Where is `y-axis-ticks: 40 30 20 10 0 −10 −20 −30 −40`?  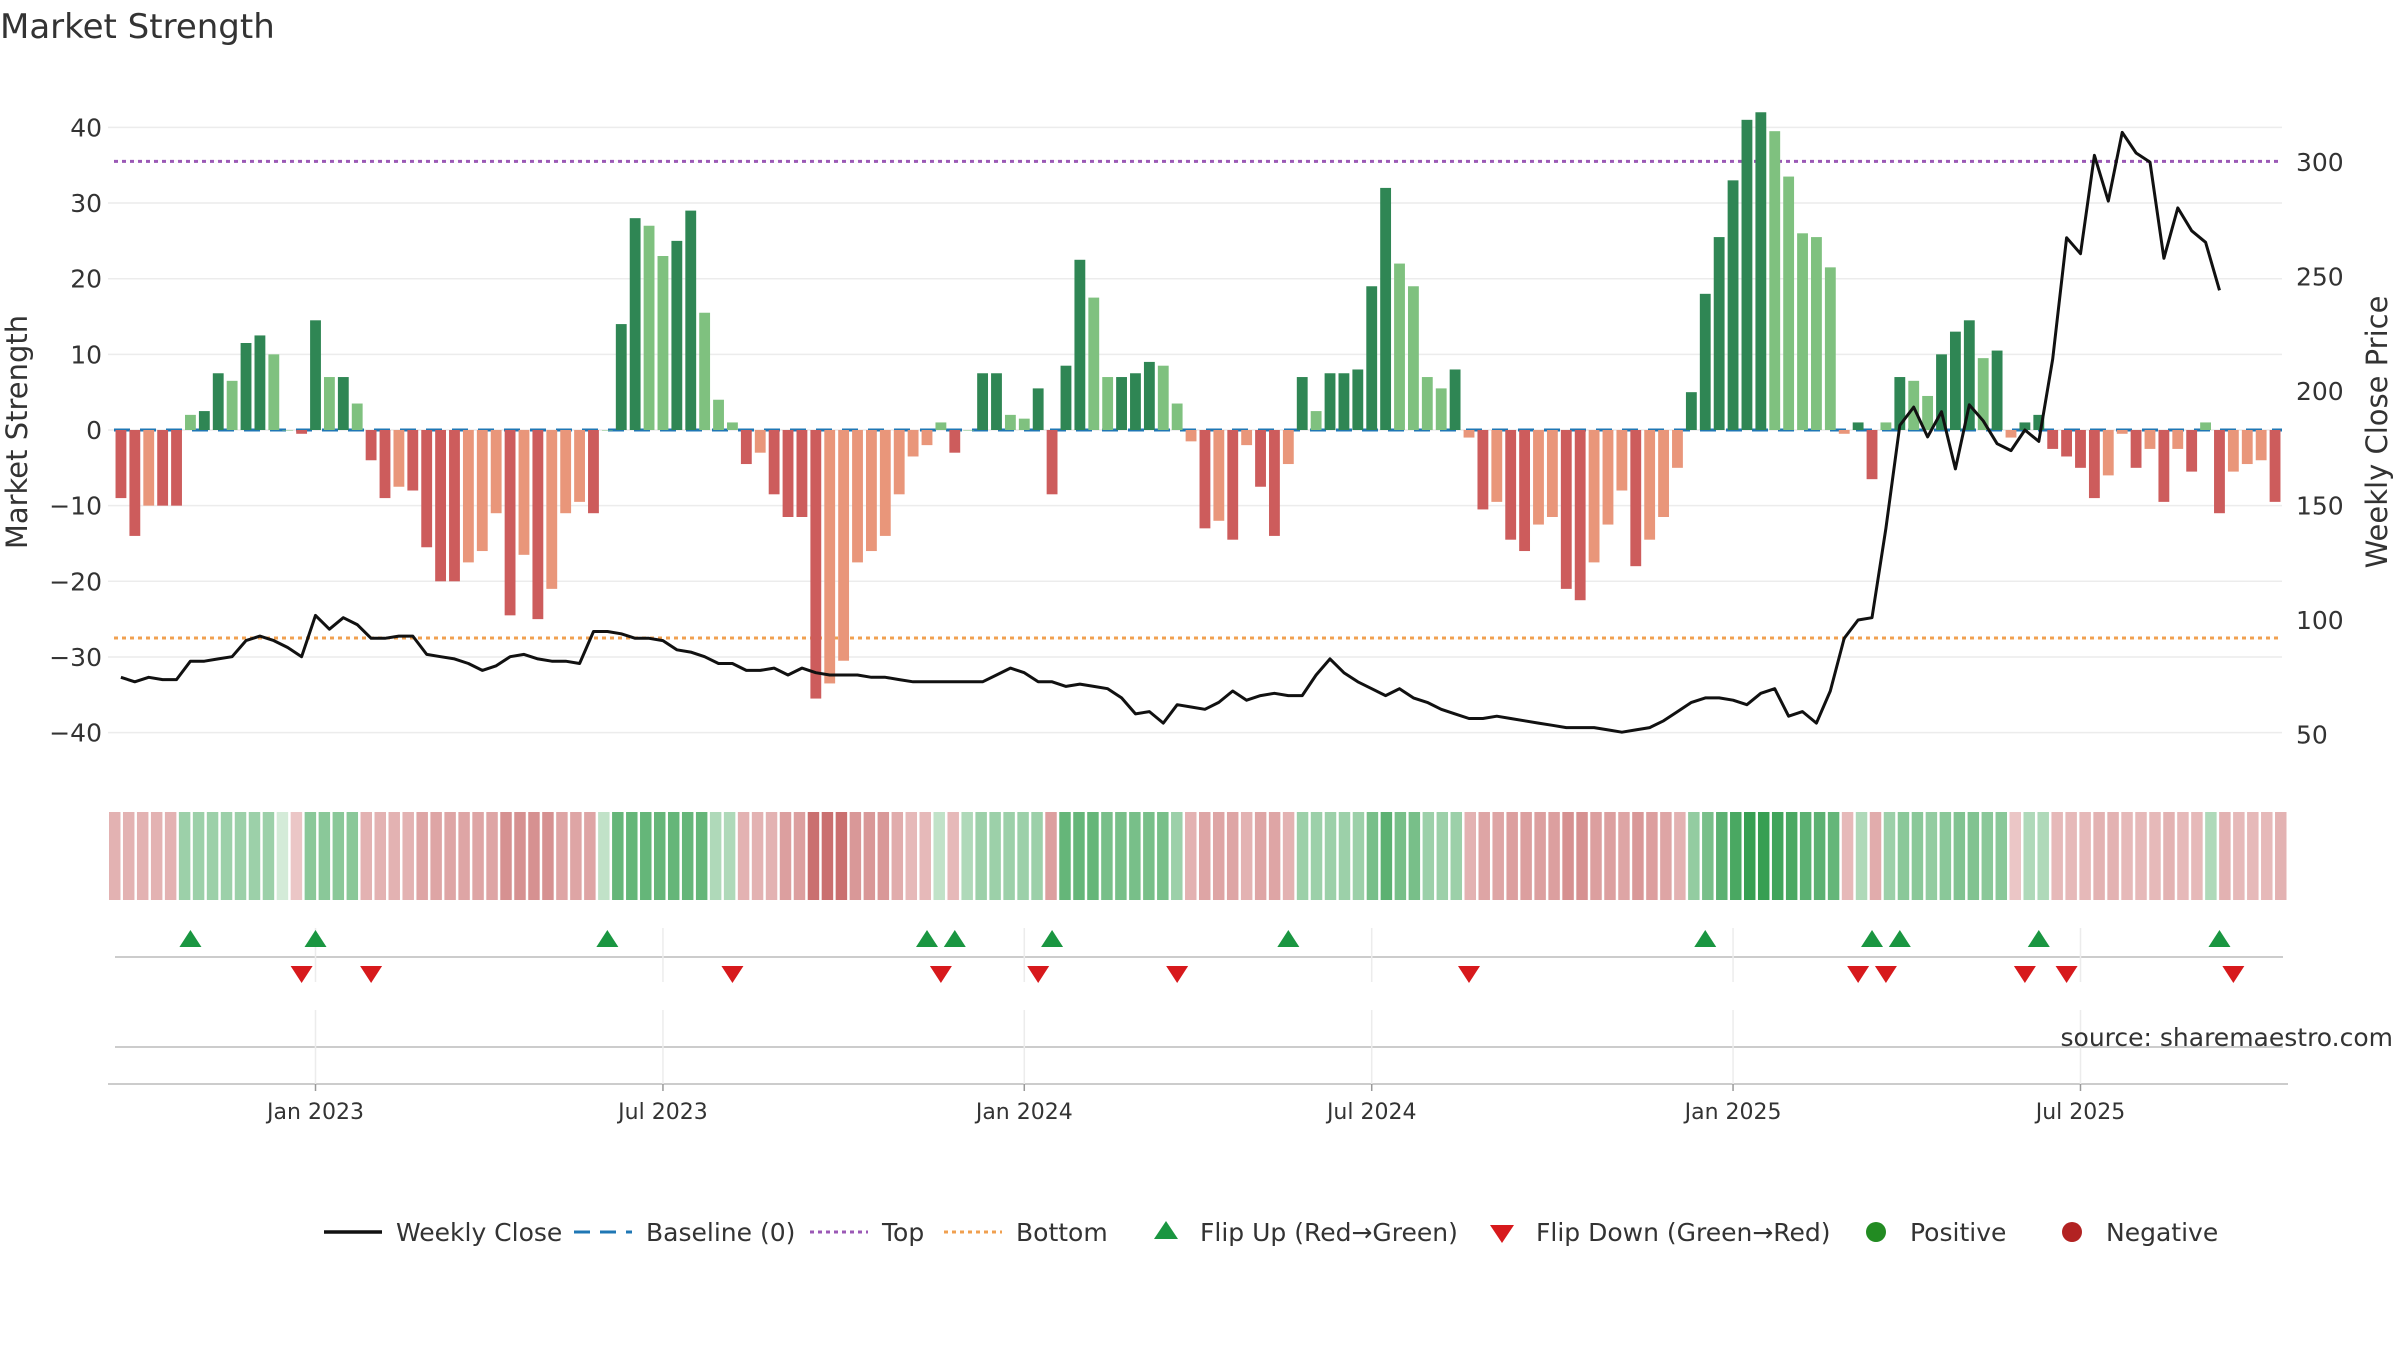 y-axis-ticks: 40 30 20 10 0 −10 −20 −30 −40 is located at coordinates (75, 430).